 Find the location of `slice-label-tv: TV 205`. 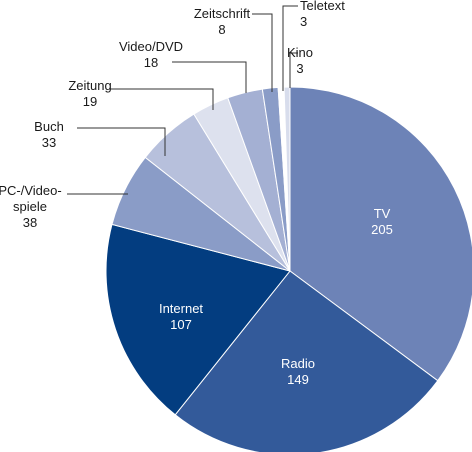

slice-label-tv: TV 205 is located at coordinates (382, 221).